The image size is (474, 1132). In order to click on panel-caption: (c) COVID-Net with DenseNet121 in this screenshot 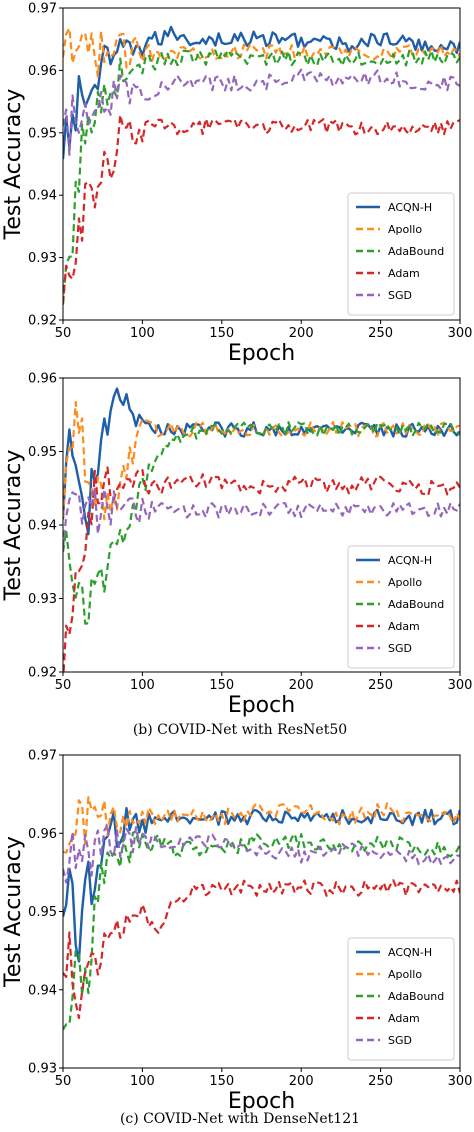, I will do `click(240, 1119)`.